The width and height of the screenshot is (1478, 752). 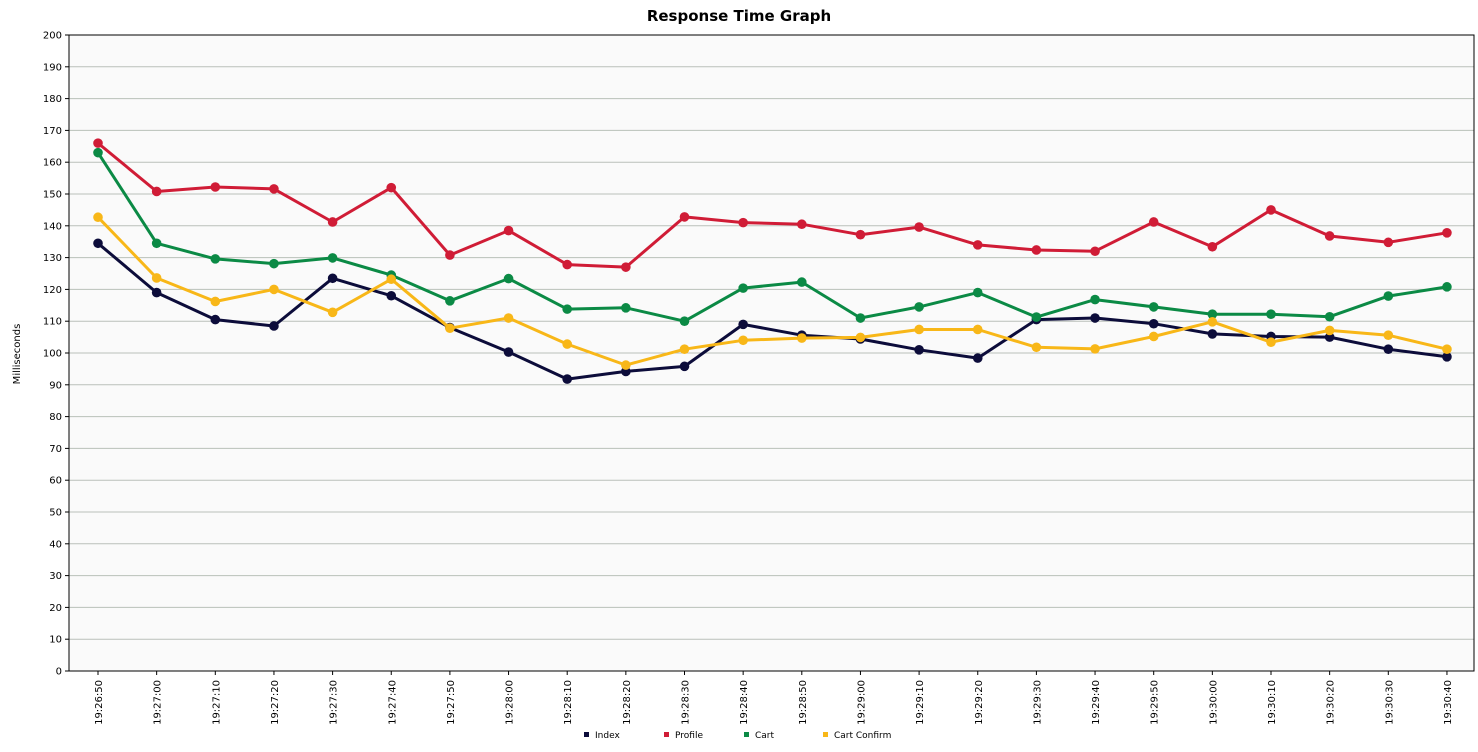 I want to click on y-tick-label: 130, so click(x=52, y=258).